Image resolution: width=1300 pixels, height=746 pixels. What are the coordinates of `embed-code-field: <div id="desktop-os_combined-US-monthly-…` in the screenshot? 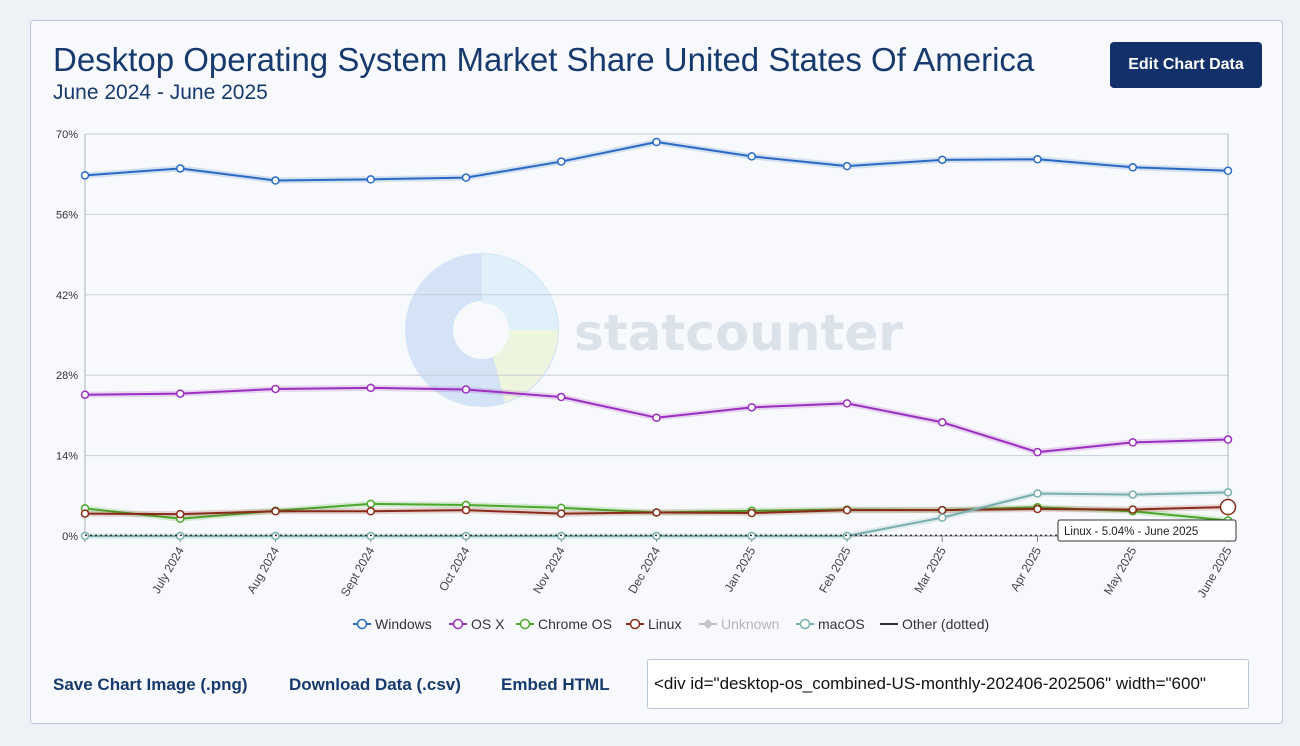 It's located at (948, 684).